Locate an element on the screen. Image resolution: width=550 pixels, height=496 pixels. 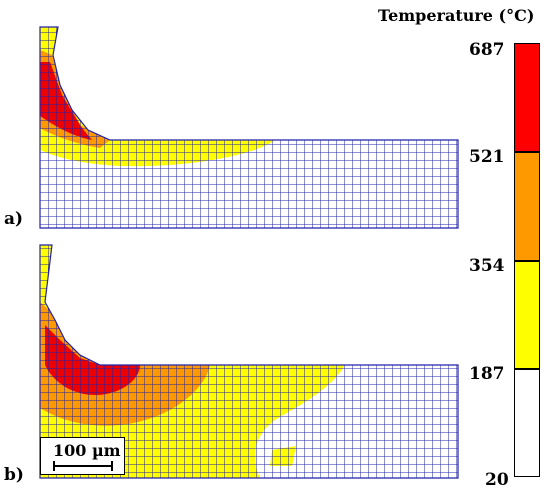
scale-bar-label: 100 µm is located at coordinates (87, 450).